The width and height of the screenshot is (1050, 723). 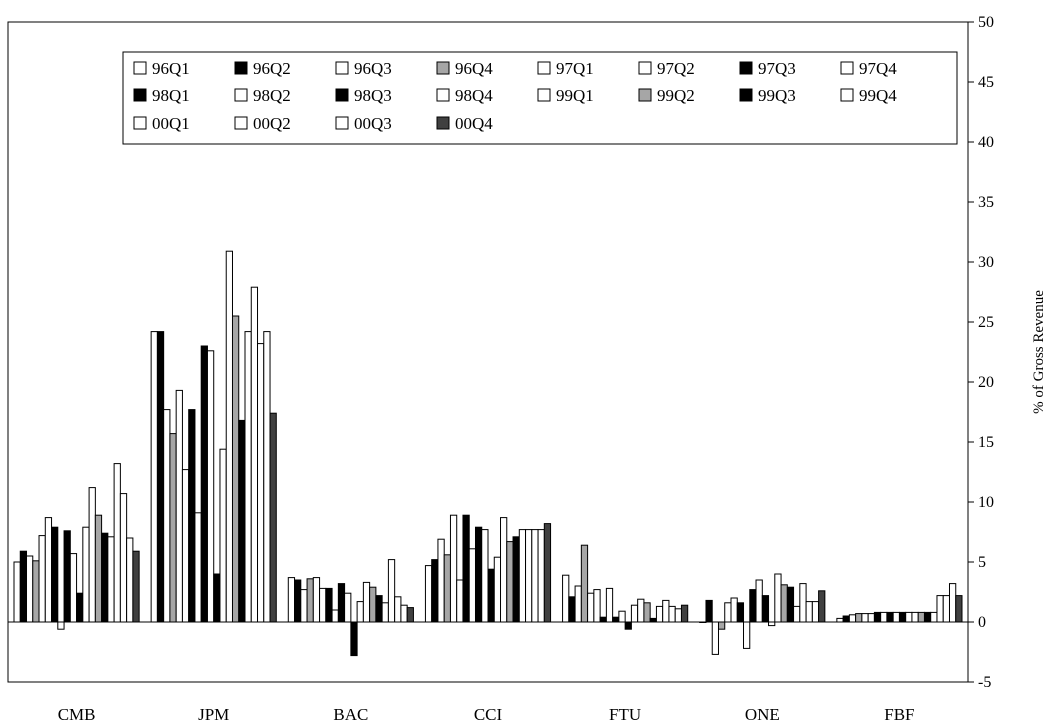 I want to click on legend-label-00q4: 00Q4, so click(x=474, y=123).